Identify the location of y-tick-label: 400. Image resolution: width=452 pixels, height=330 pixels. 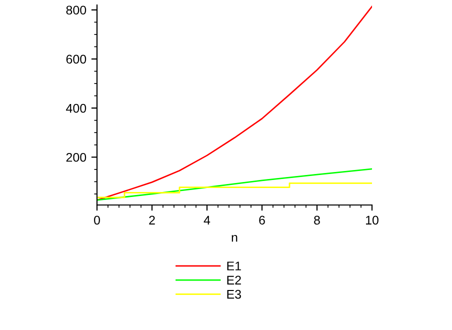
(76, 108).